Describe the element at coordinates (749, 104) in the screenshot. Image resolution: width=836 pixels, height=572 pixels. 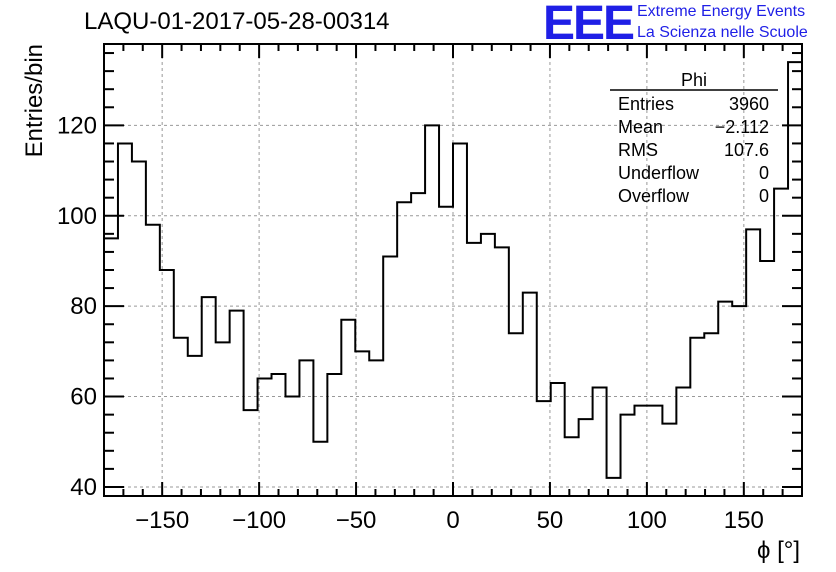
I see `stats-value: 3960` at that location.